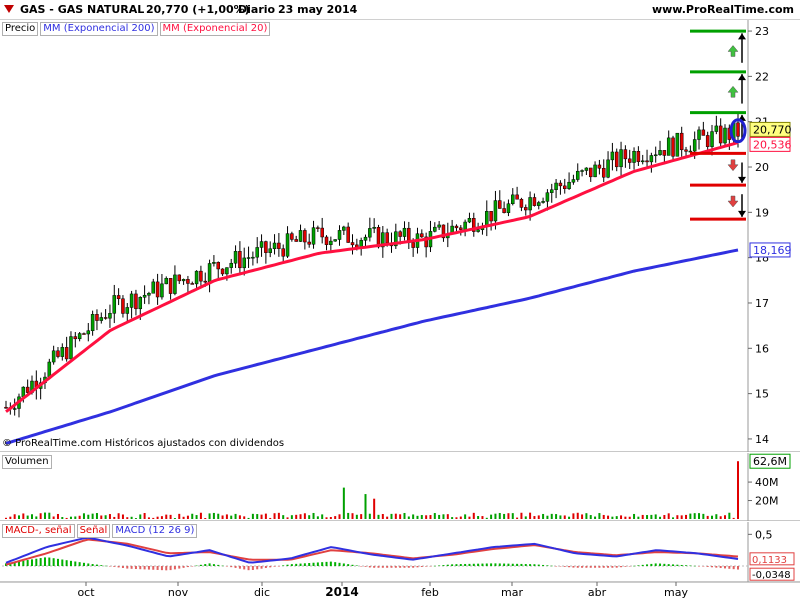  Describe the element at coordinates (155, 531) in the screenshot. I see `legend-macd: MACD (12 26 9)` at that location.